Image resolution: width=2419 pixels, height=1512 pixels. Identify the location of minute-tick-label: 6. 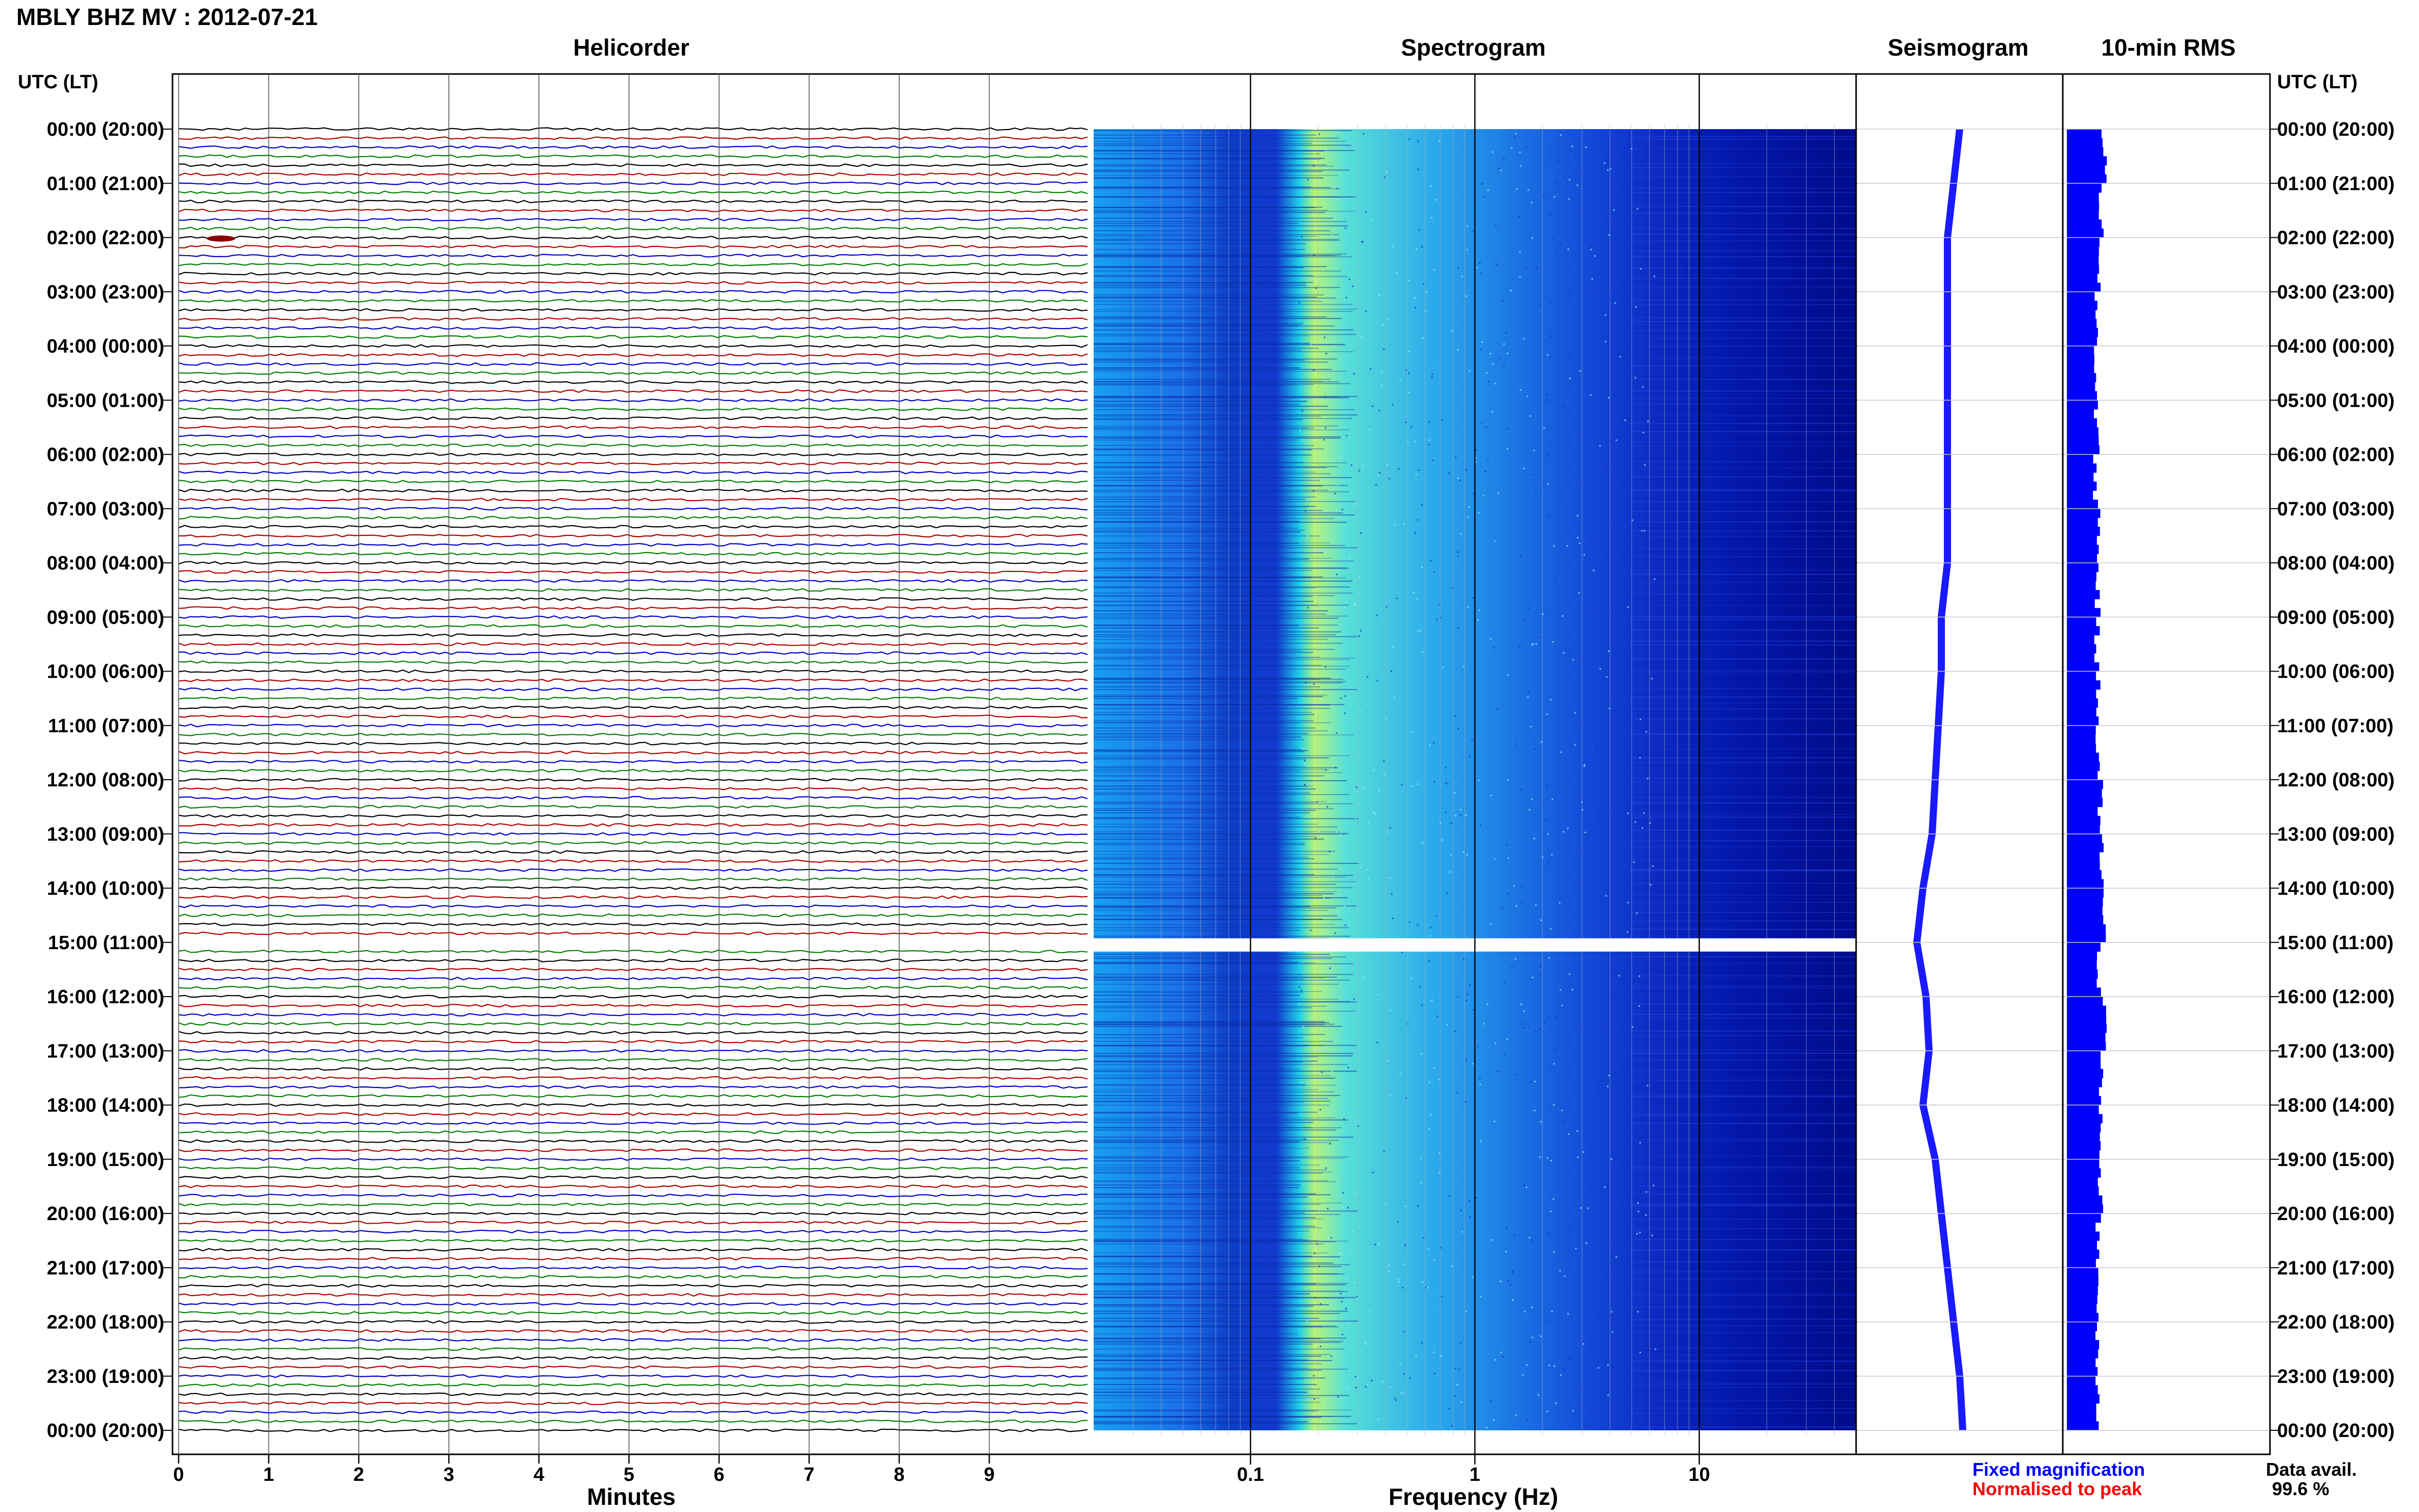
(718, 1474).